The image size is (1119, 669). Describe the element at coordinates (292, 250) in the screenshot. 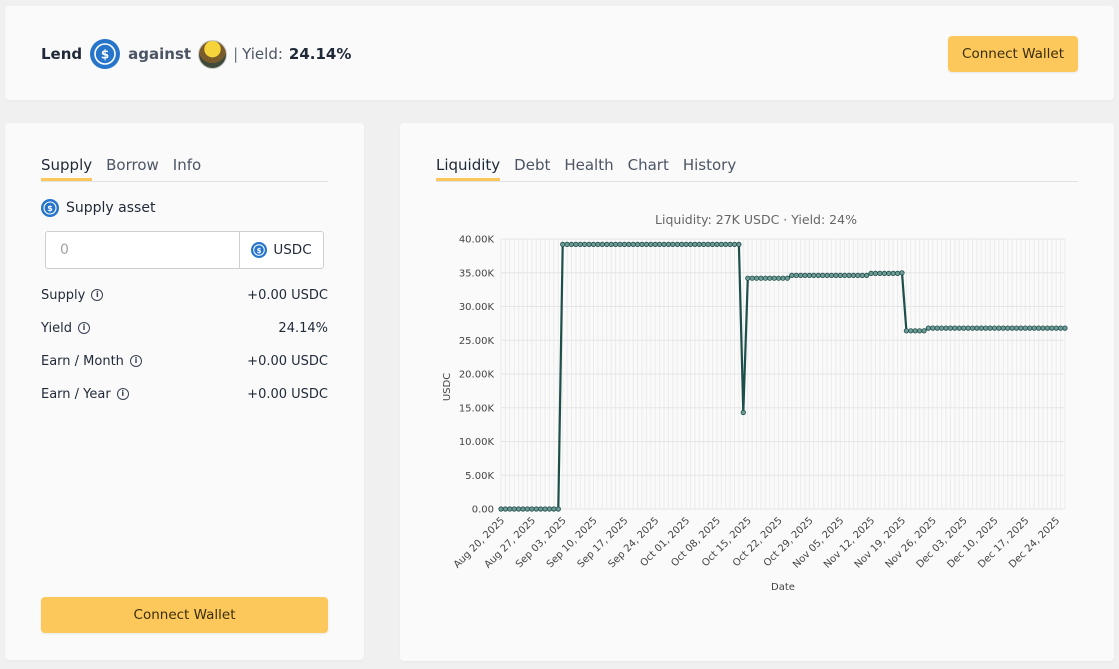

I see `asset-symbol: USDC` at that location.